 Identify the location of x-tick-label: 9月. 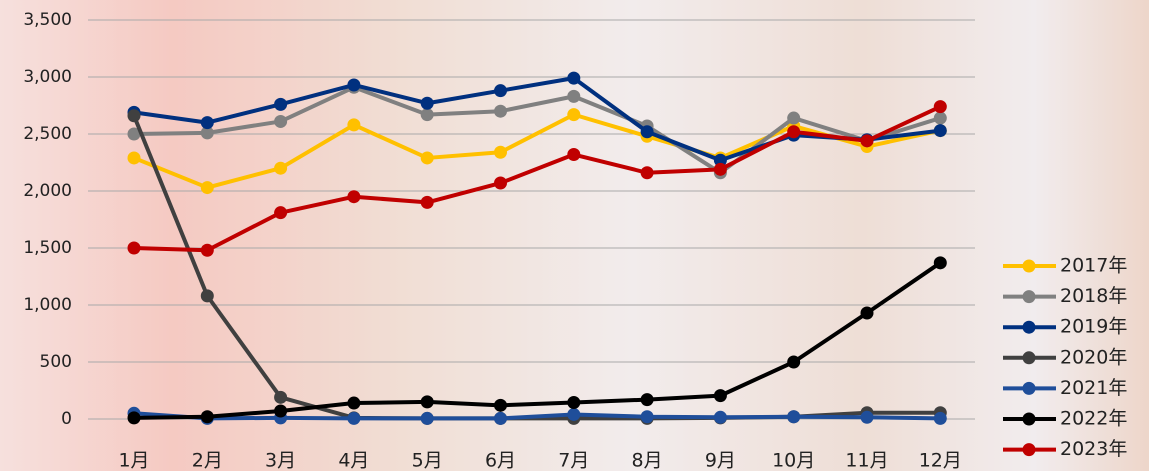
(720, 460).